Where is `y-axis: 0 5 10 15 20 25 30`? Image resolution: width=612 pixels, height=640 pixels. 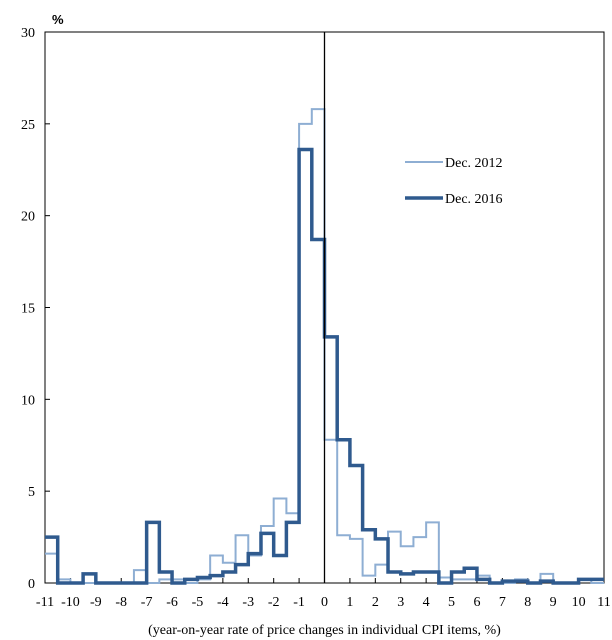 y-axis: 0 5 10 15 20 25 30 is located at coordinates (35, 309).